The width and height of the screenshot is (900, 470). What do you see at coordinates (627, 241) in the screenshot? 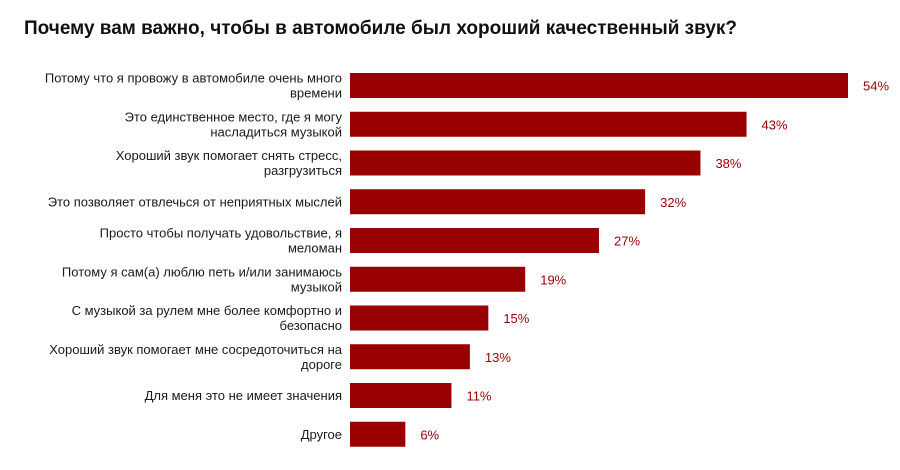
I see `value-label-4: 27%` at bounding box center [627, 241].